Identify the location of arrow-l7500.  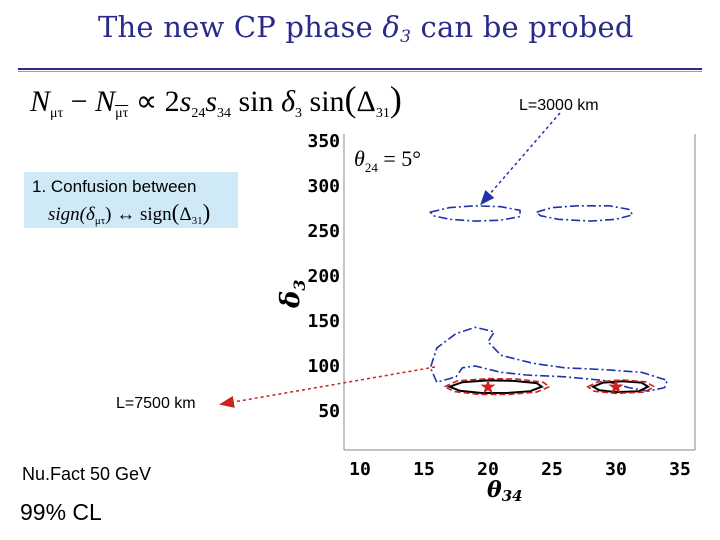
(327, 387).